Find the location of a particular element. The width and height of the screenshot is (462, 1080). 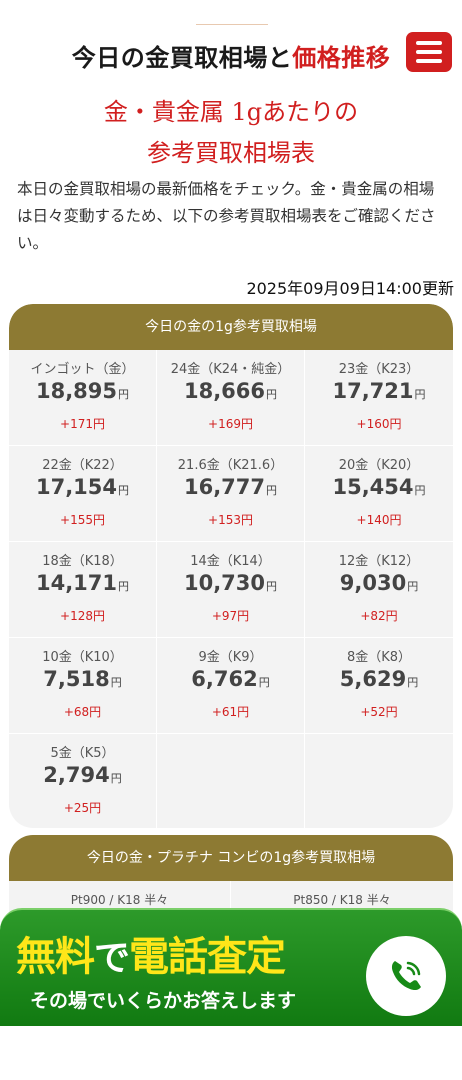

price-number: 17,721 is located at coordinates (373, 391).